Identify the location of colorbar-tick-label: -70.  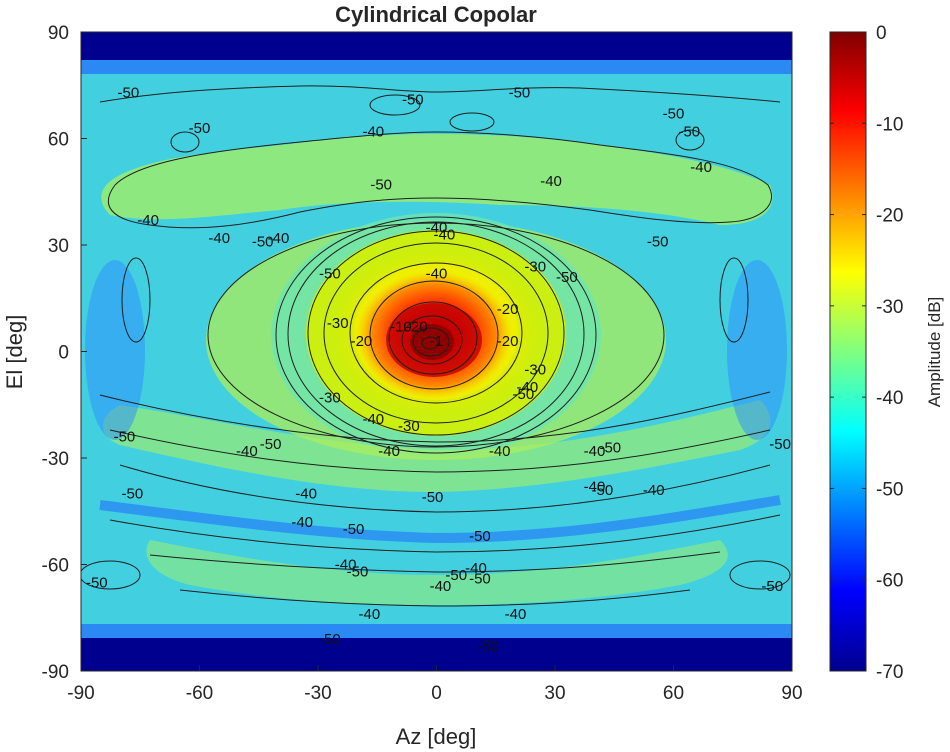
(889, 672).